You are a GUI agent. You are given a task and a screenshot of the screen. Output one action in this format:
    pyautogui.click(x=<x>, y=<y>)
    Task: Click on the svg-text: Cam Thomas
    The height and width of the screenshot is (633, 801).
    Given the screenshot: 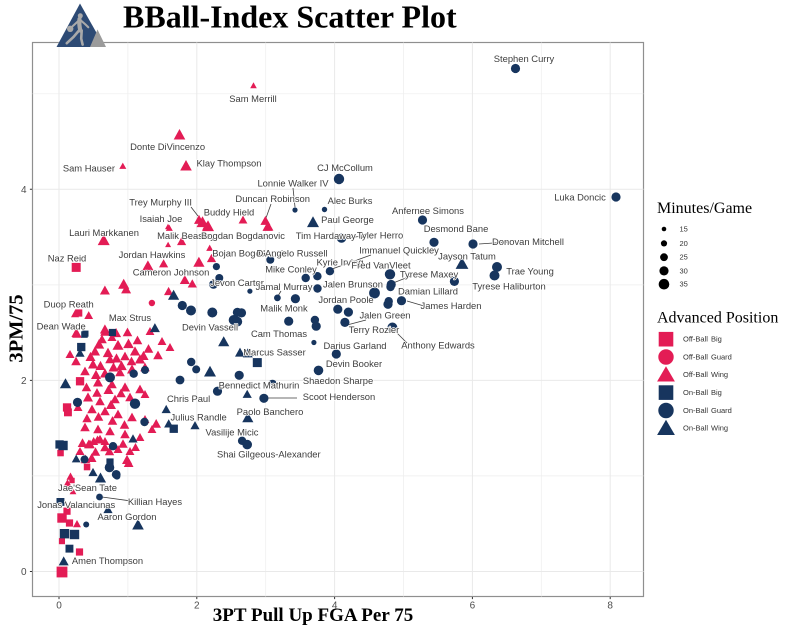 What is the action you would take?
    pyautogui.click(x=279, y=333)
    